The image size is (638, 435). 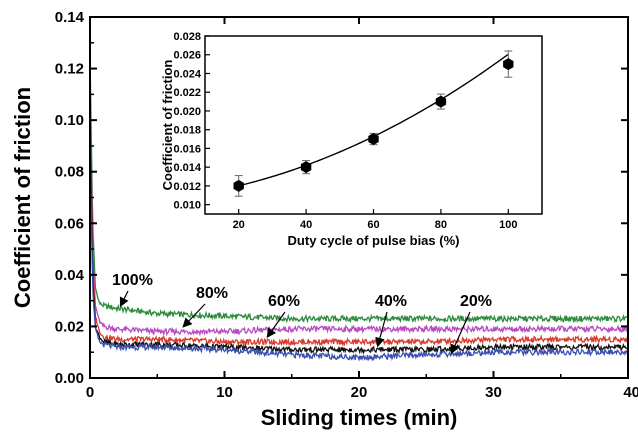 I want to click on annotation-label: 80%, so click(x=212, y=293).